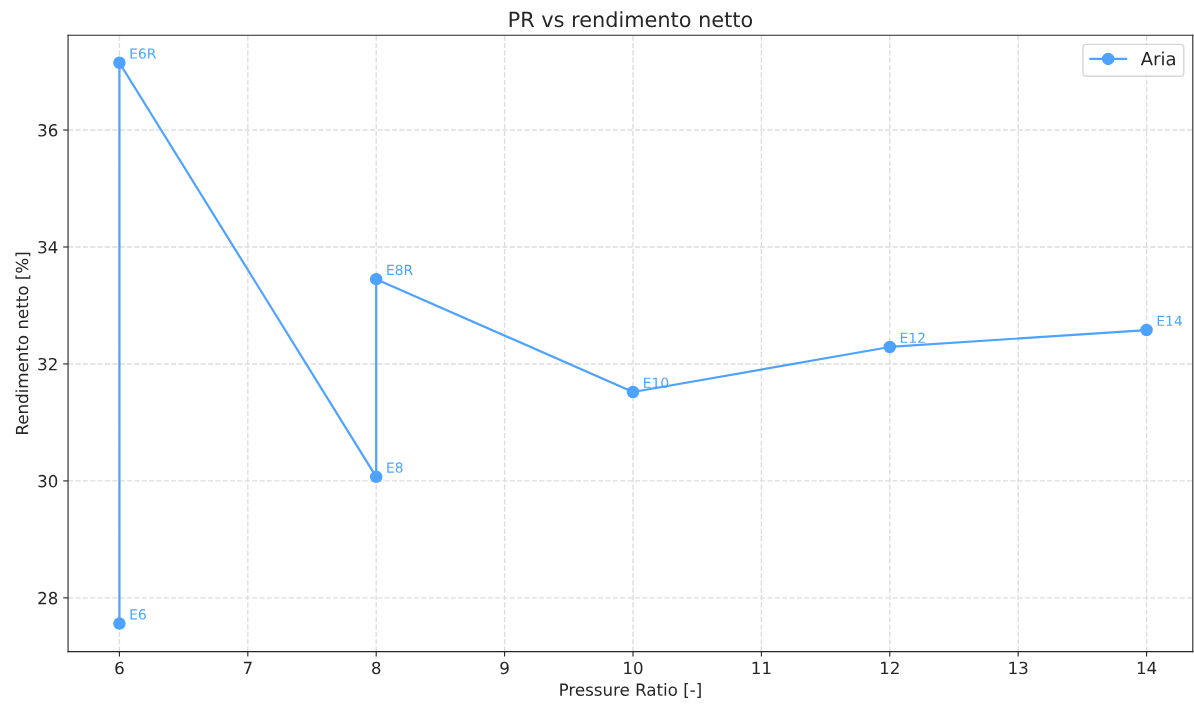 This screenshot has width=1194, height=706. Describe the element at coordinates (633, 668) in the screenshot. I see `x-tick-label: 10` at that location.